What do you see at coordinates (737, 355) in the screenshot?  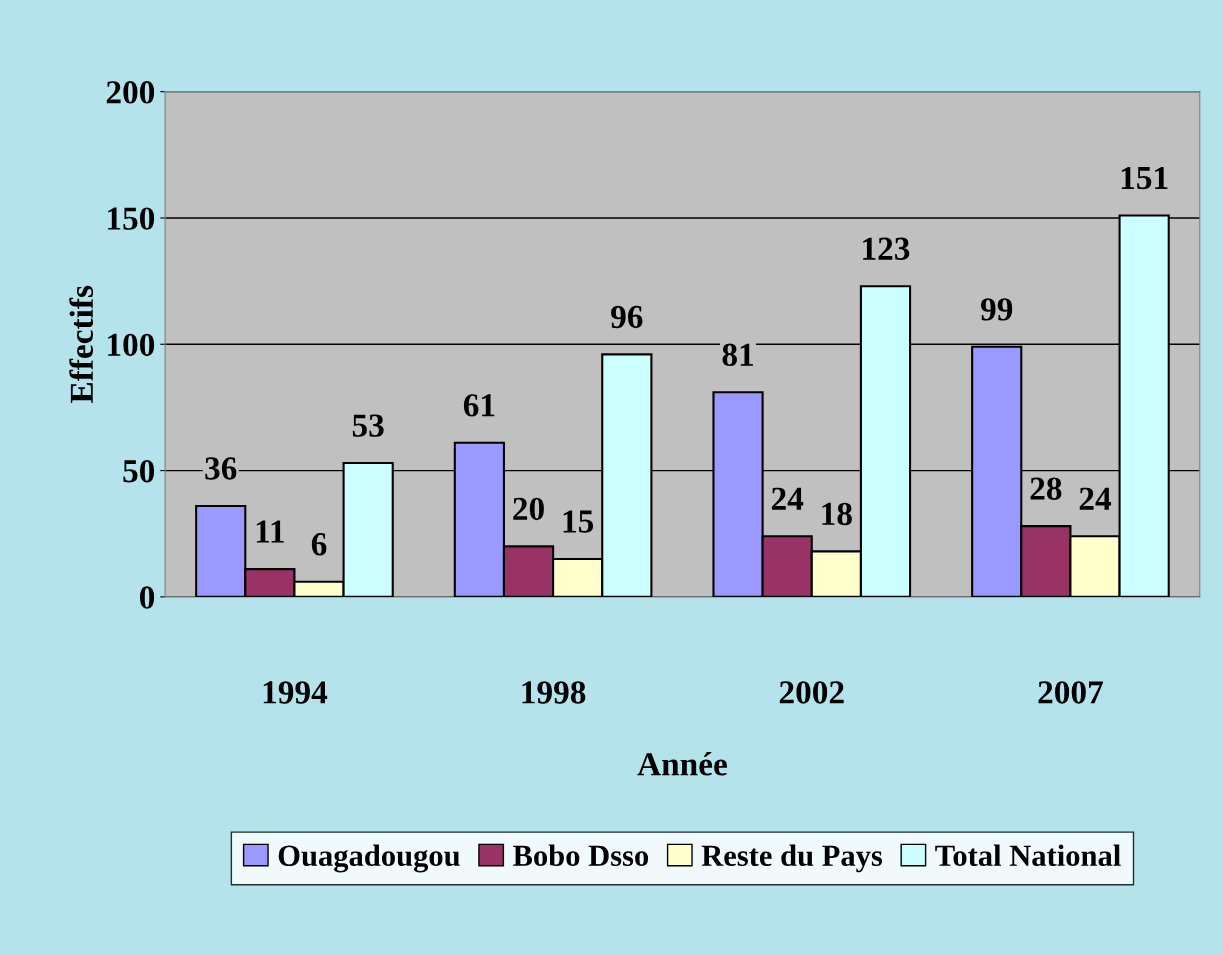 I see `data-label: 81` at bounding box center [737, 355].